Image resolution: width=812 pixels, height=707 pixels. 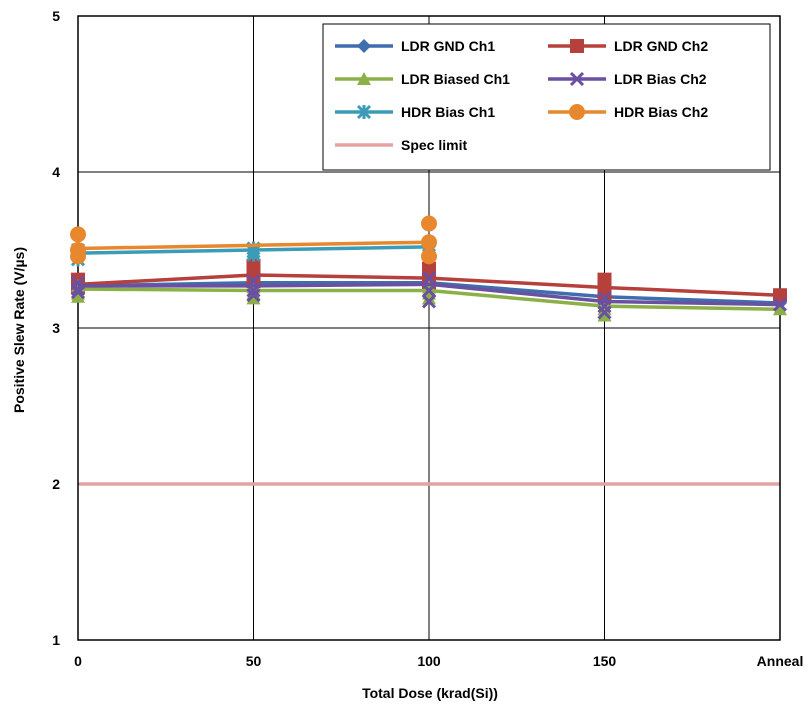 What do you see at coordinates (430, 693) in the screenshot?
I see `x-axis-title: Total Dose (krad(Si))` at bounding box center [430, 693].